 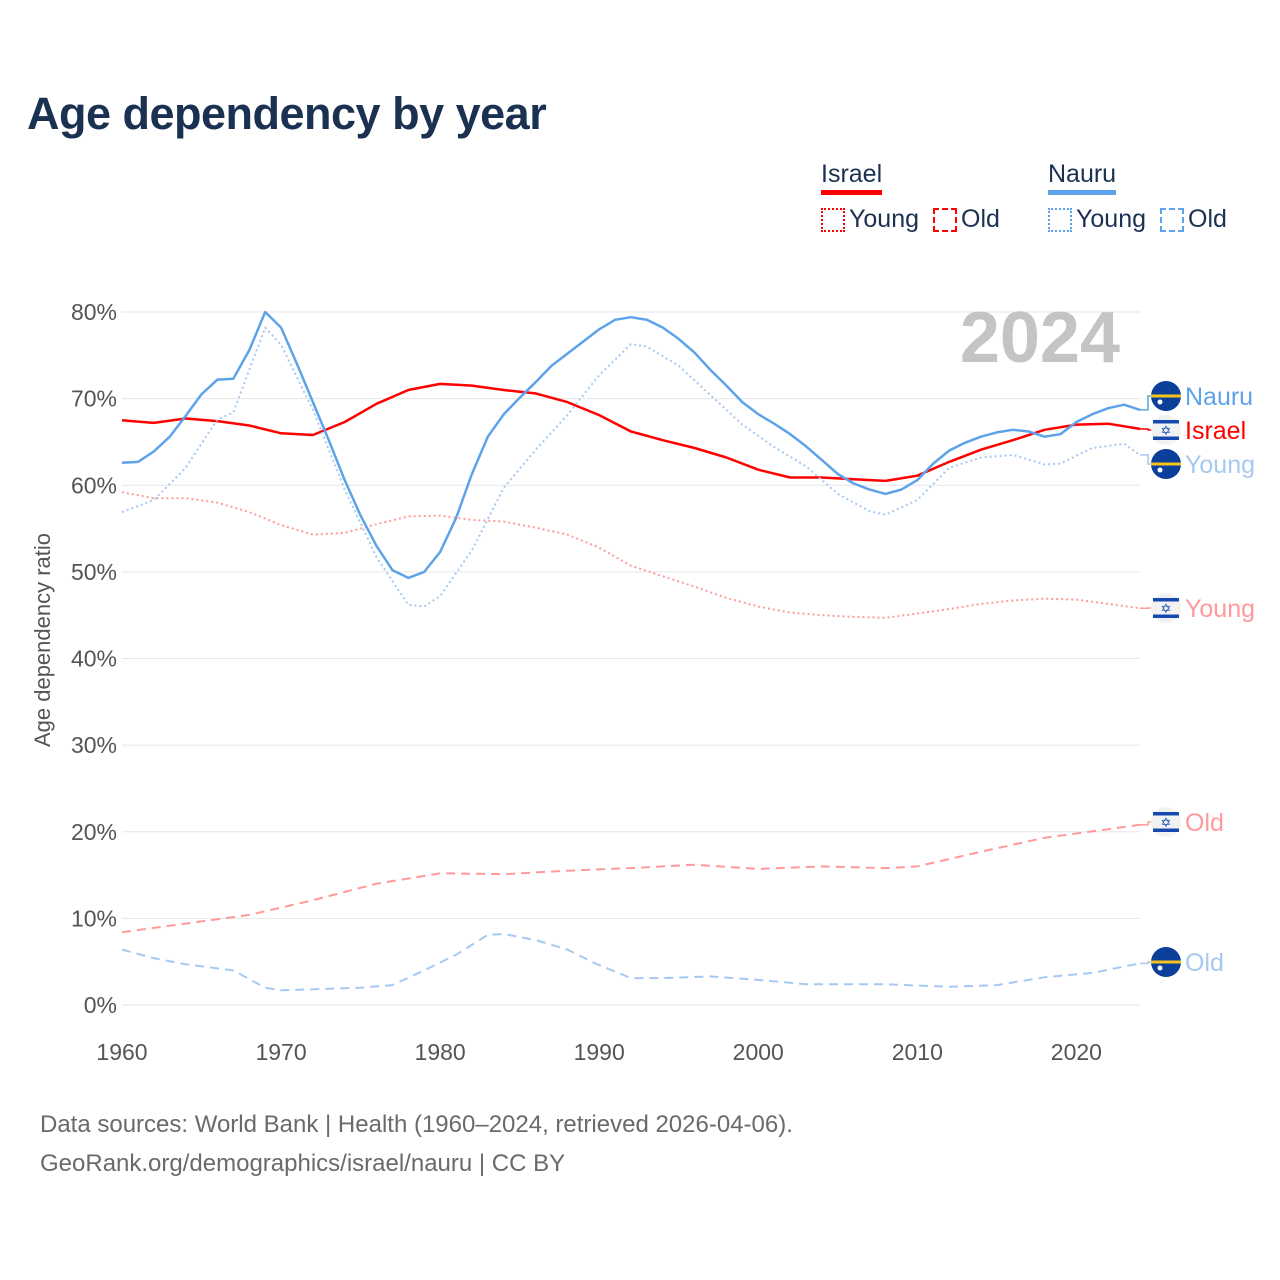 I want to click on x-tick-label: 2020, so click(x=1076, y=1052).